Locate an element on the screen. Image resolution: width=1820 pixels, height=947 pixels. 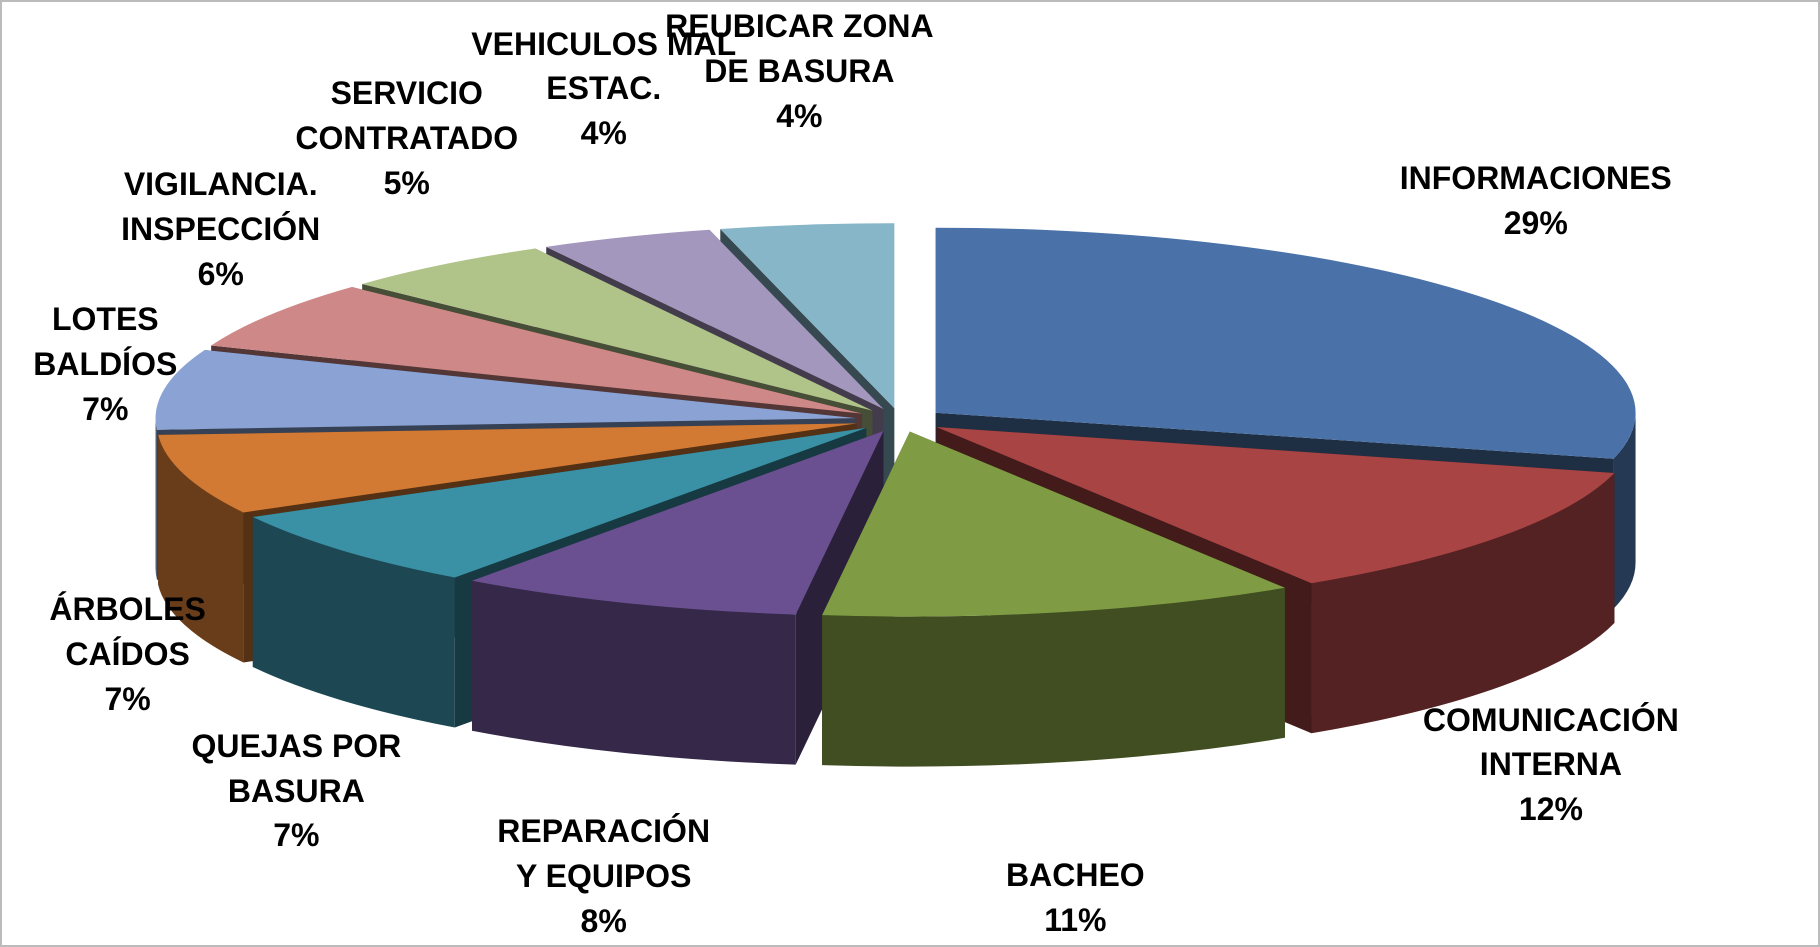
slice-label: SERVICIO CONTRATADO 5% is located at coordinates (406, 138).